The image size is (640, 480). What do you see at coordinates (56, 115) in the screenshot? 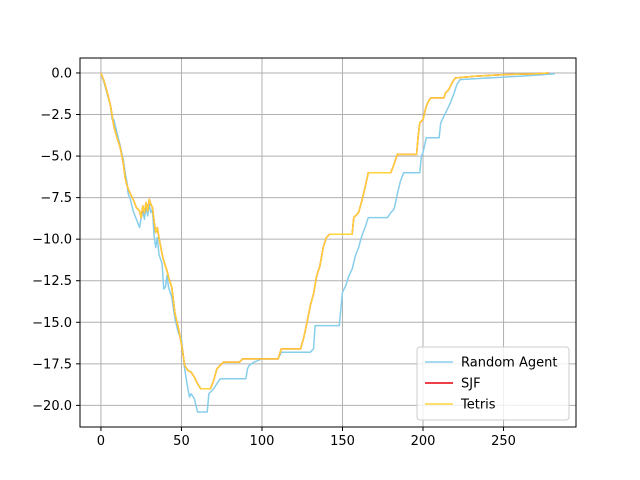
I see `y-tick-label: −2.5` at bounding box center [56, 115].